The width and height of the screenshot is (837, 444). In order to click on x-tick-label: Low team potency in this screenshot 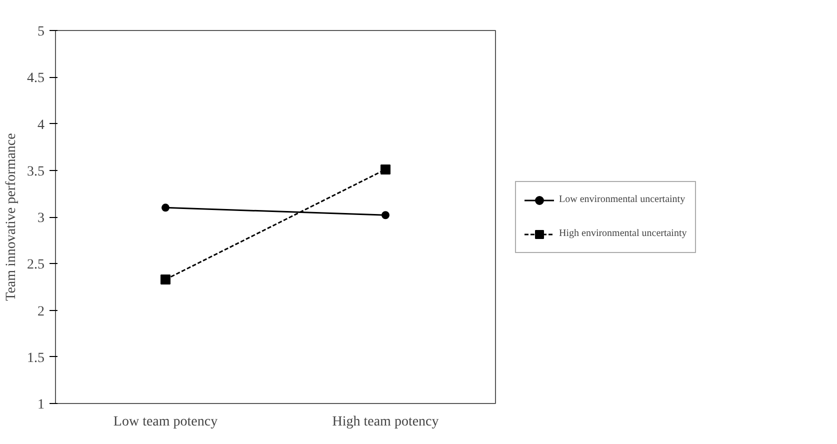, I will do `click(165, 422)`.